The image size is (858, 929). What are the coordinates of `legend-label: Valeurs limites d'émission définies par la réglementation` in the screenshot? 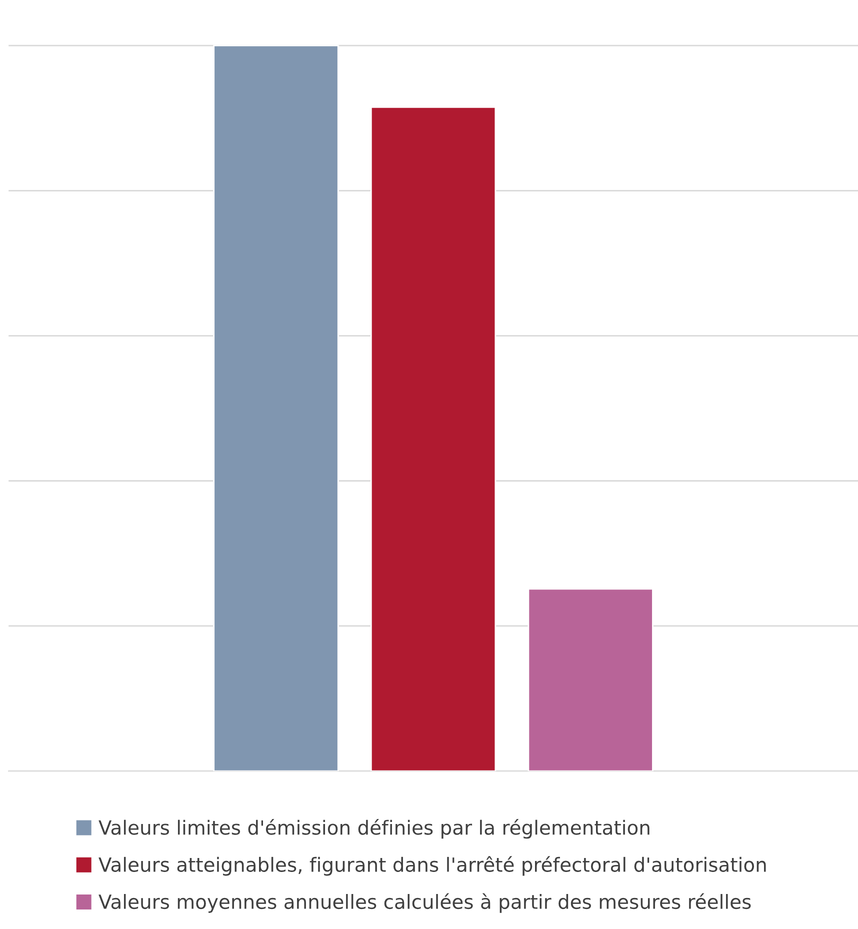 It's located at (374, 829).